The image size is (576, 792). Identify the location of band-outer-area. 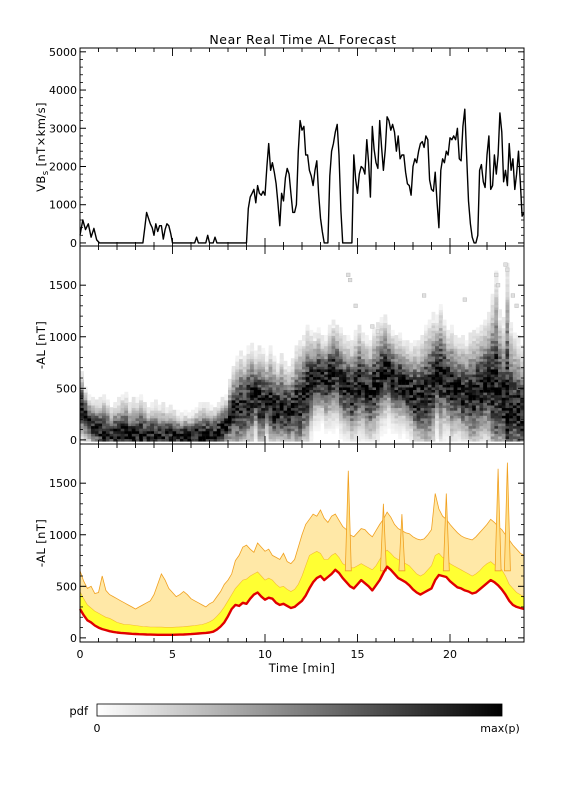
(302, 564).